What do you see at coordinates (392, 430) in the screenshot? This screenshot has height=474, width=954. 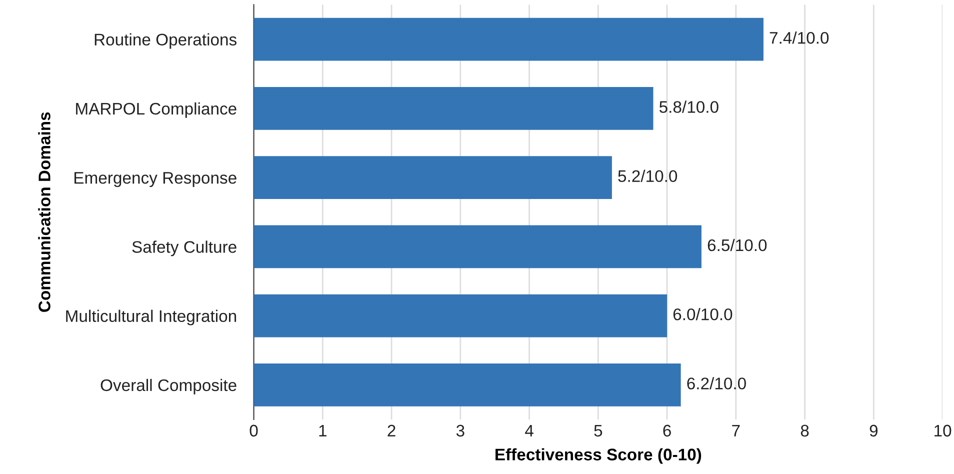 I see `x-tick-label: 2` at bounding box center [392, 430].